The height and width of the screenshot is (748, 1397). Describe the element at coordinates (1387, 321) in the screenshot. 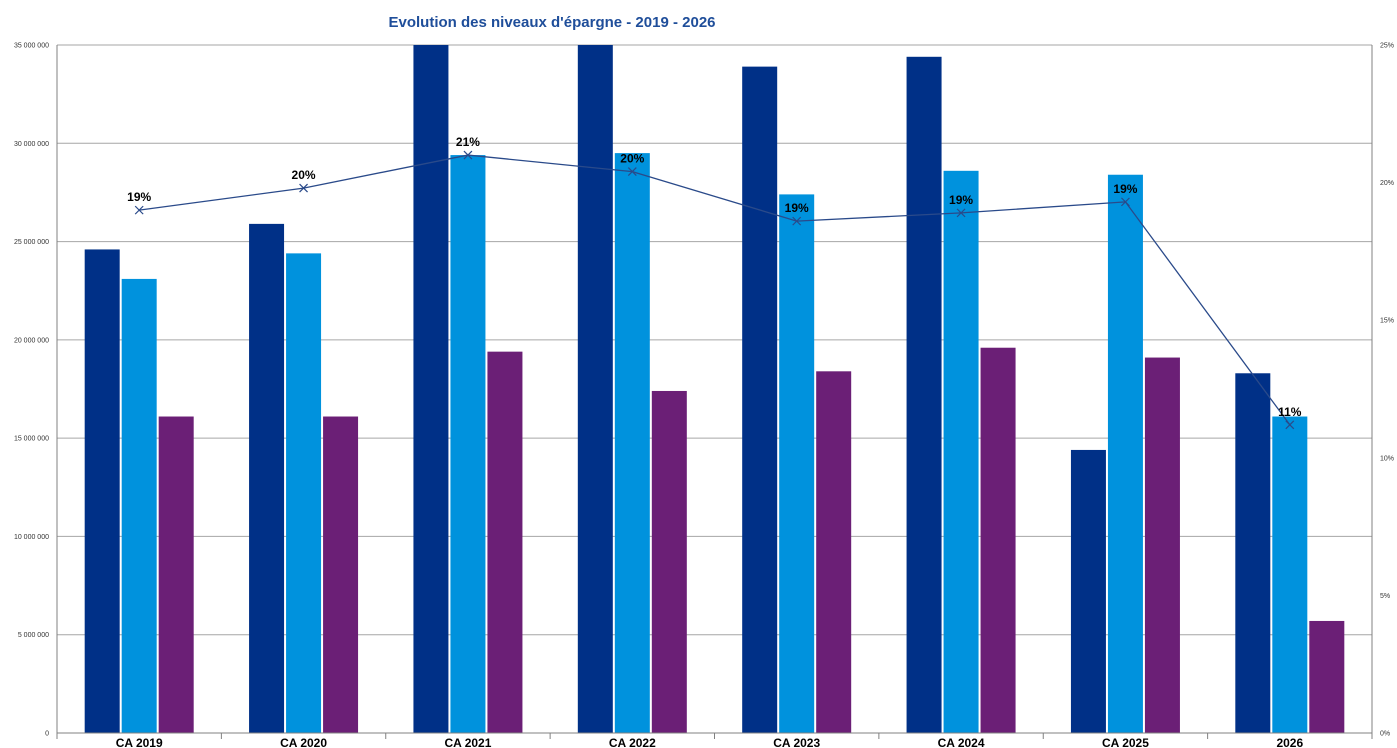

I see `y2-tick-label: 15%` at that location.